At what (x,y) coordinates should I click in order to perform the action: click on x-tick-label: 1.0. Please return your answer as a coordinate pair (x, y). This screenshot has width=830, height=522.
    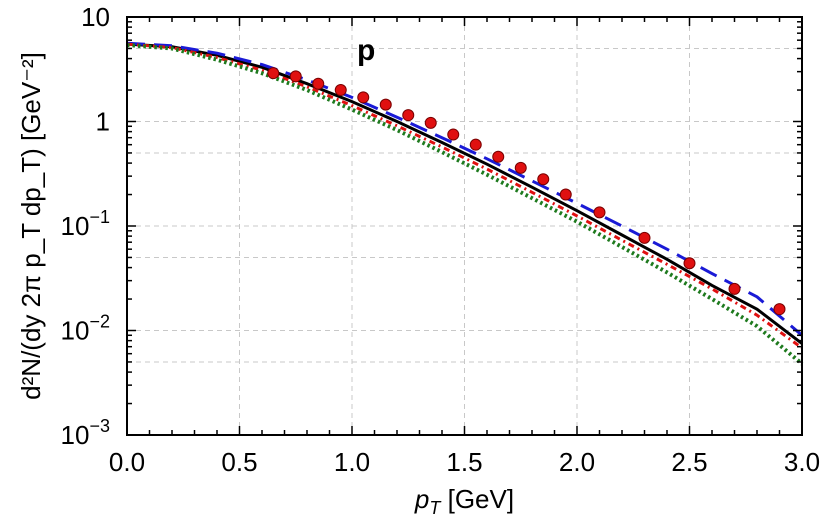
    Looking at the image, I should click on (352, 462).